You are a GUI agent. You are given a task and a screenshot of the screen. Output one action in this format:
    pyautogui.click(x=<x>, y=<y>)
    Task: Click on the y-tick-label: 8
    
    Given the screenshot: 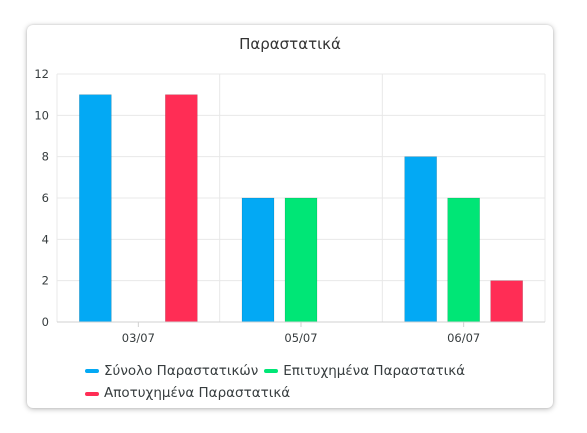 What is the action you would take?
    pyautogui.click(x=45, y=157)
    